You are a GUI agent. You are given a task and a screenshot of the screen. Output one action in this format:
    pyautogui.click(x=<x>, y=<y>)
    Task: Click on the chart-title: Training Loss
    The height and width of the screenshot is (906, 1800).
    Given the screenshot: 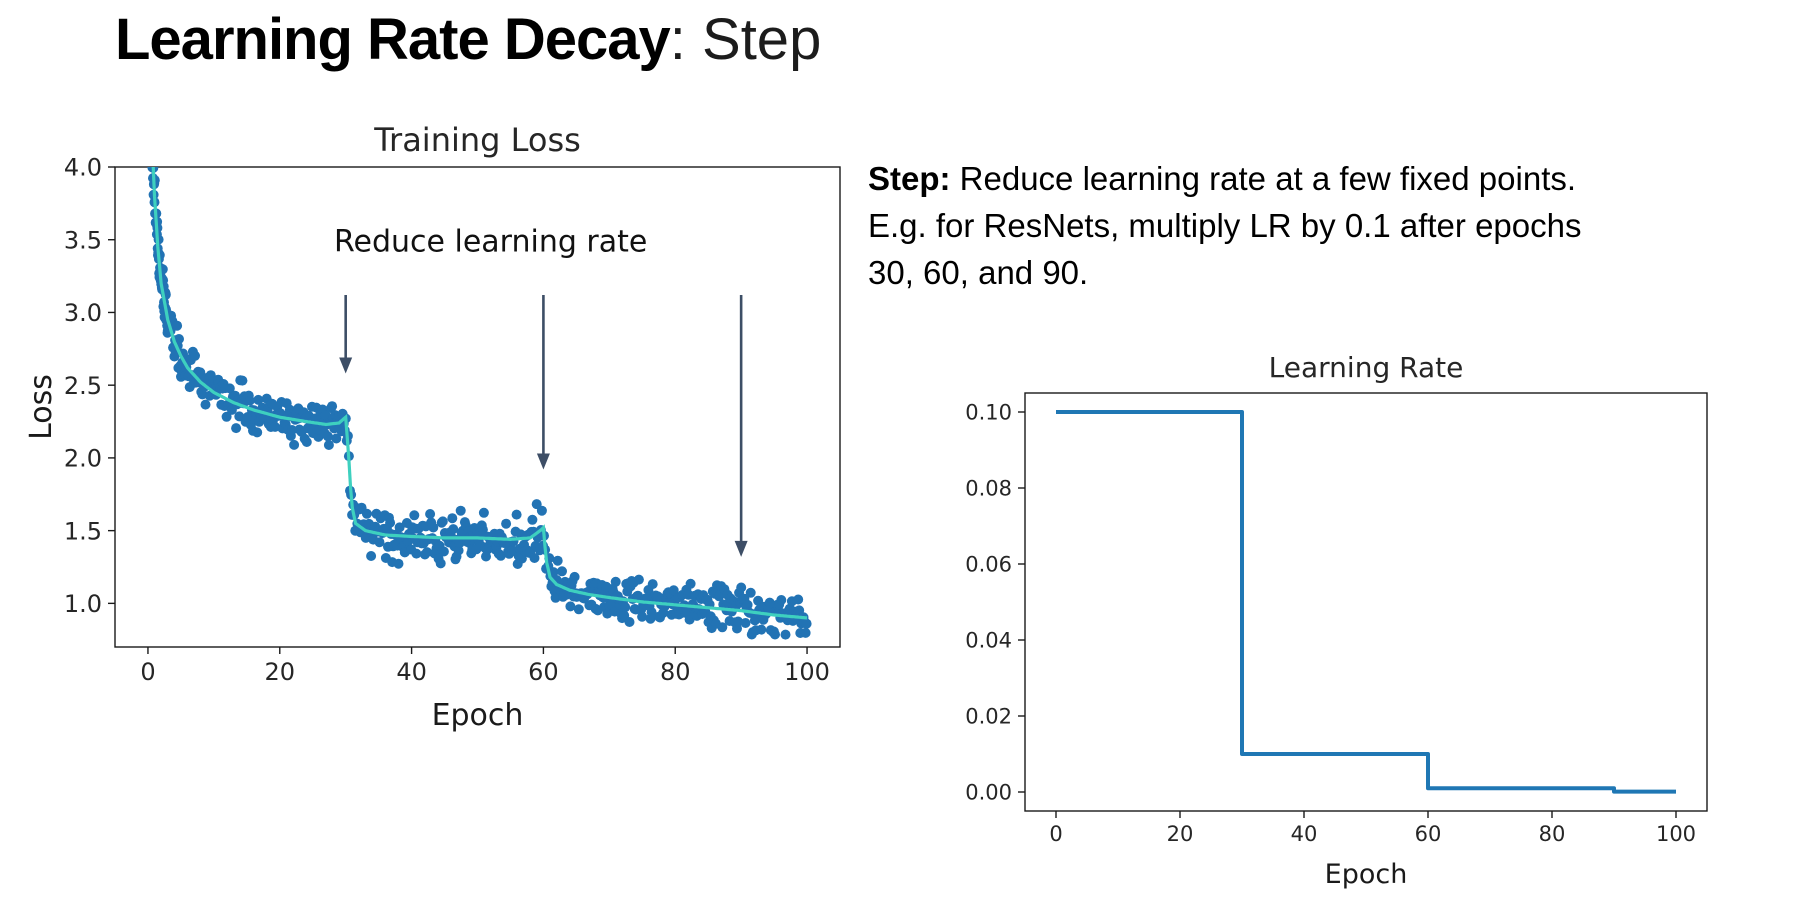 What is the action you would take?
    pyautogui.click(x=477, y=140)
    